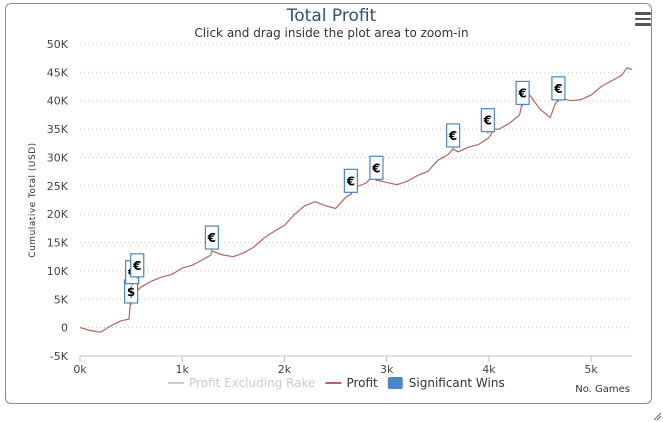  What do you see at coordinates (58, 157) in the screenshot?
I see `y-tick-label: 30K` at bounding box center [58, 157].